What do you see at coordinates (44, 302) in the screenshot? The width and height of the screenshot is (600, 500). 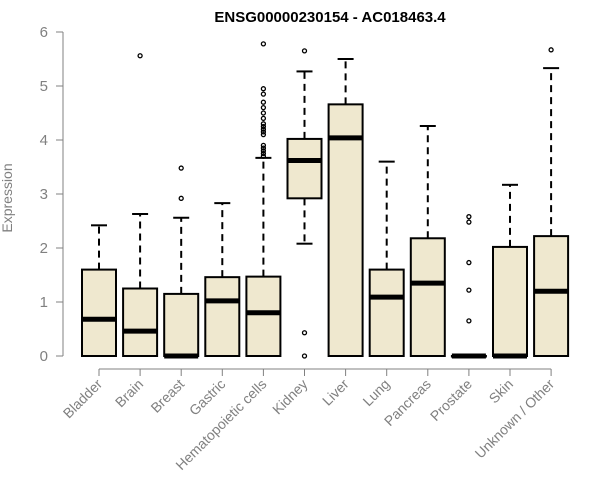 I see `y-tick-label: 1` at bounding box center [44, 302].